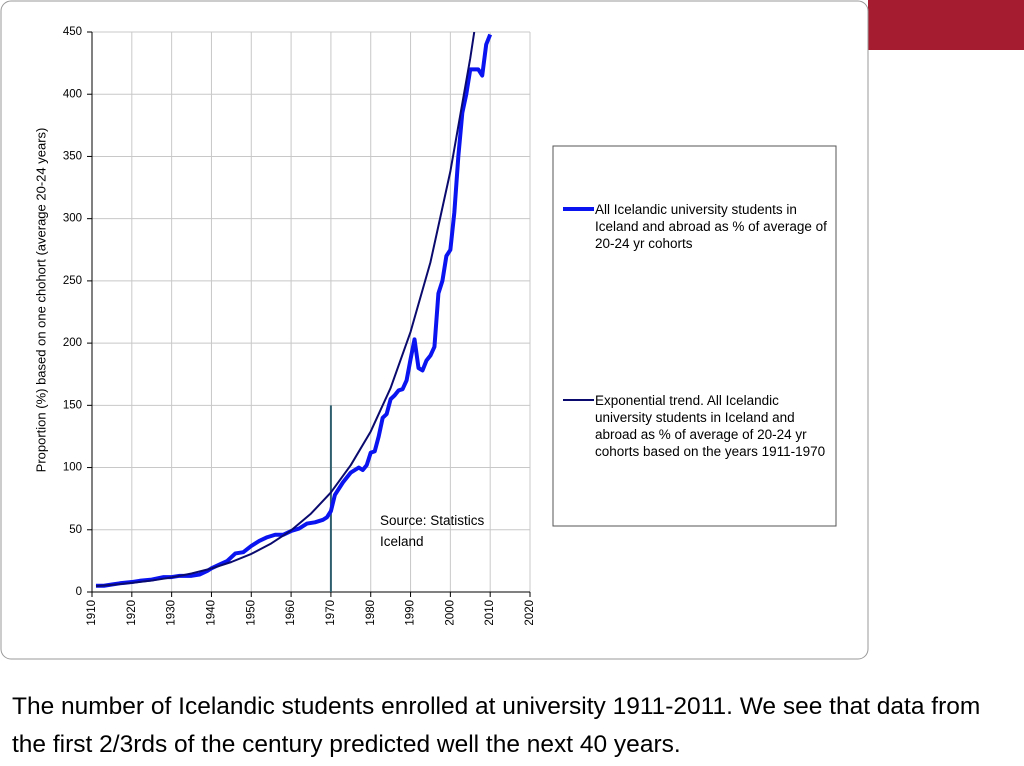 The width and height of the screenshot is (1024, 766). Describe the element at coordinates (72, 343) in the screenshot. I see `y-tick-label: 200` at that location.